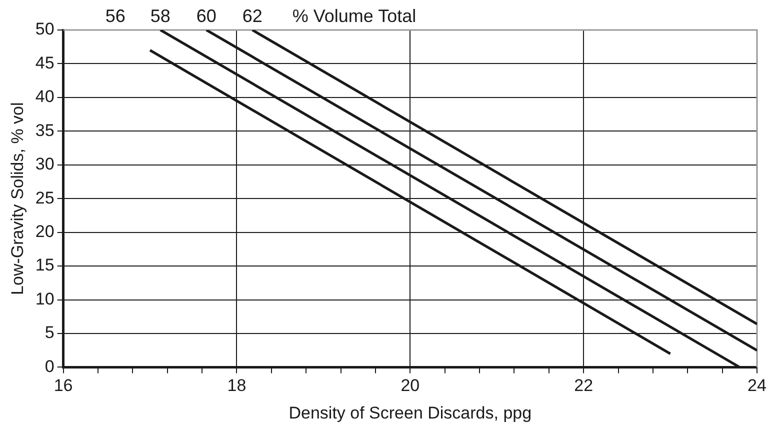  Describe the element at coordinates (160, 16) in the screenshot. I see `series-label: 58` at that location.